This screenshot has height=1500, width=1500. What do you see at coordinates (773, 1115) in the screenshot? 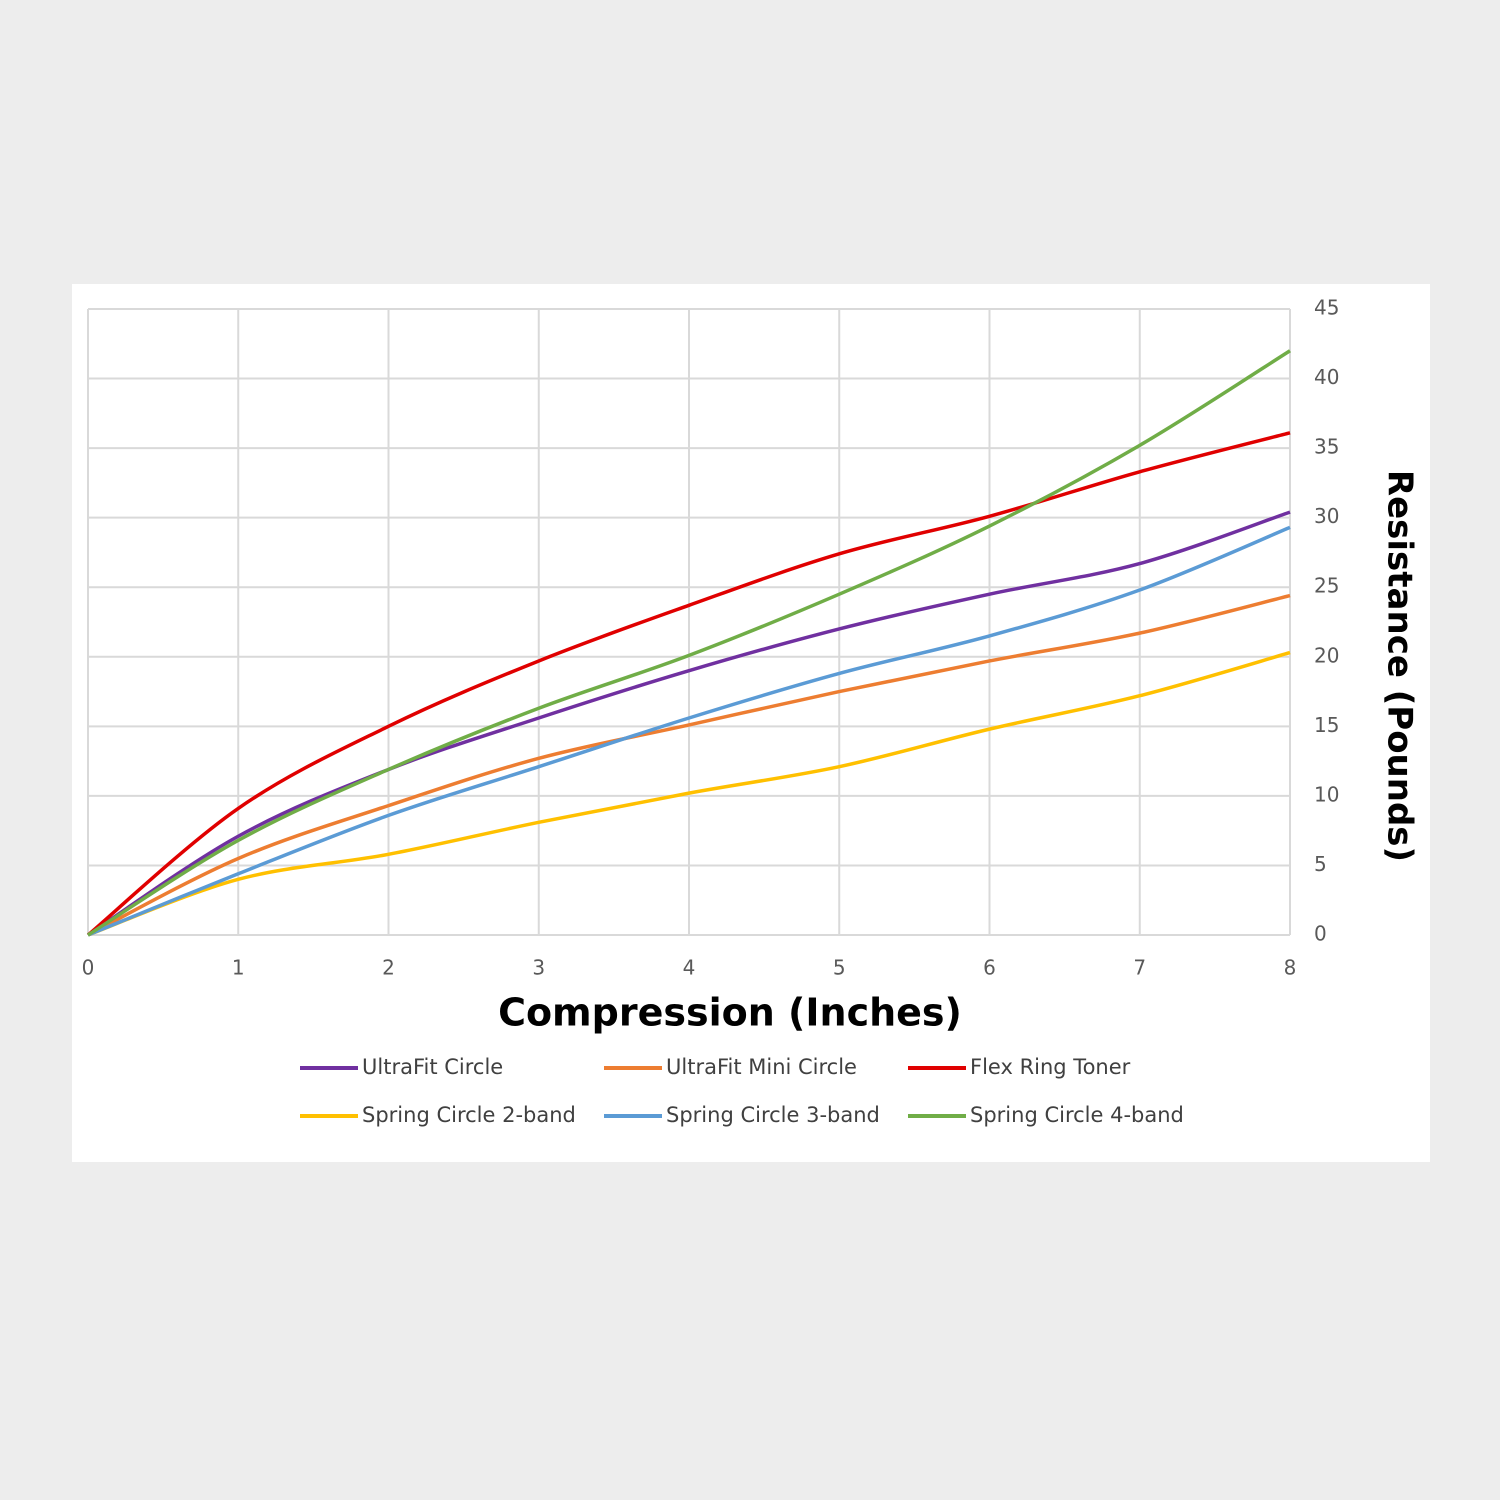
I see `legend-label: Spring Circle 3-band` at bounding box center [773, 1115].